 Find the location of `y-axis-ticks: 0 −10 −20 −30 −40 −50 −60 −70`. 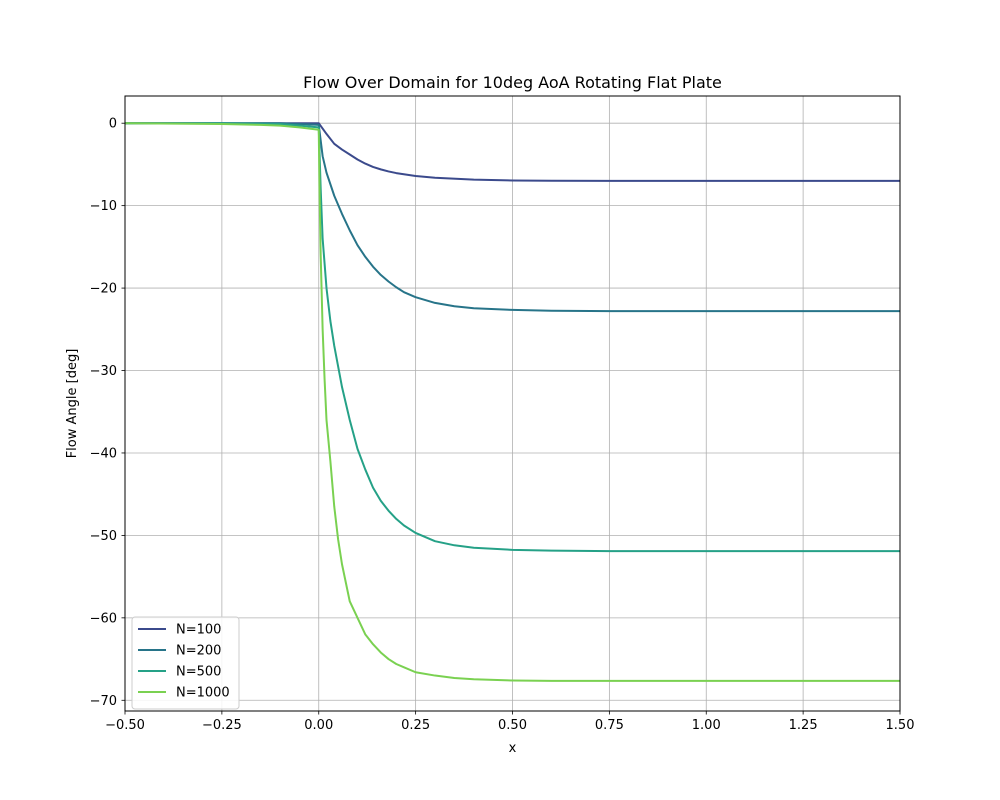

y-axis-ticks: 0 −10 −20 −30 −40 −50 −60 −70 is located at coordinates (107, 413).